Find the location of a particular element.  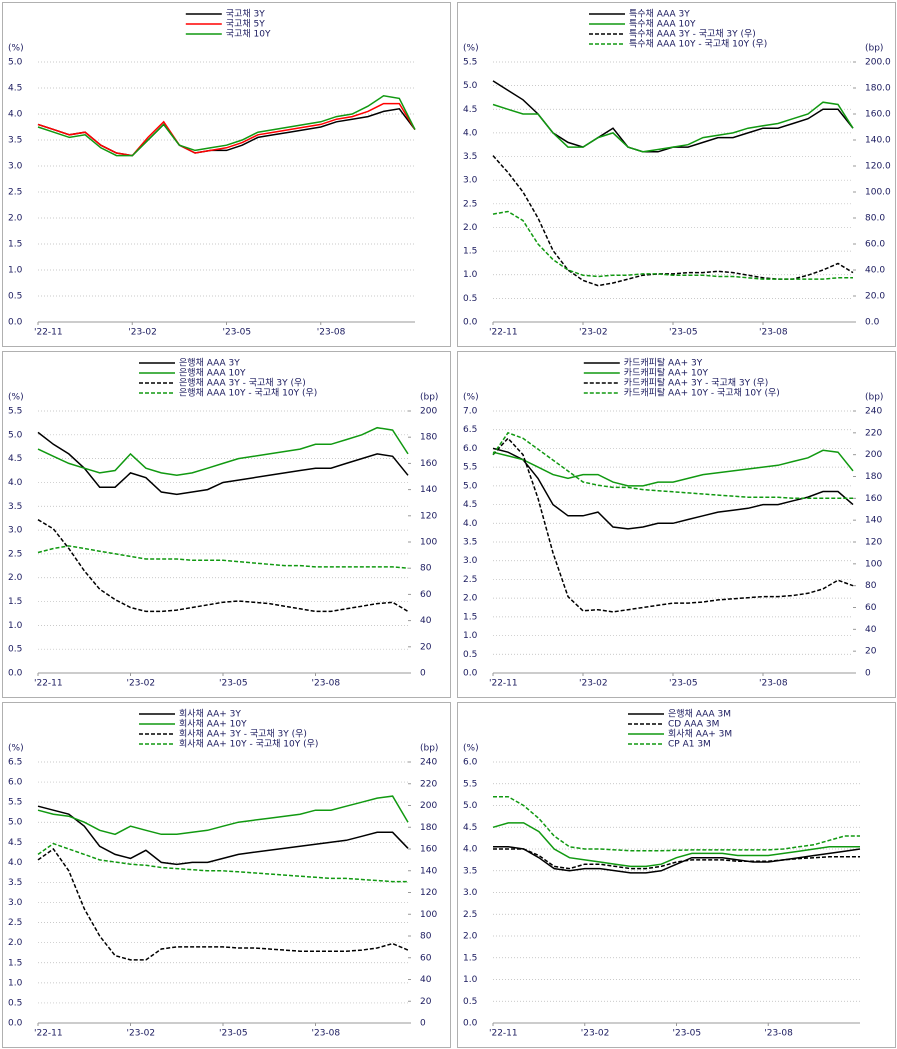

y2-tick-label: 240 is located at coordinates (428, 763).